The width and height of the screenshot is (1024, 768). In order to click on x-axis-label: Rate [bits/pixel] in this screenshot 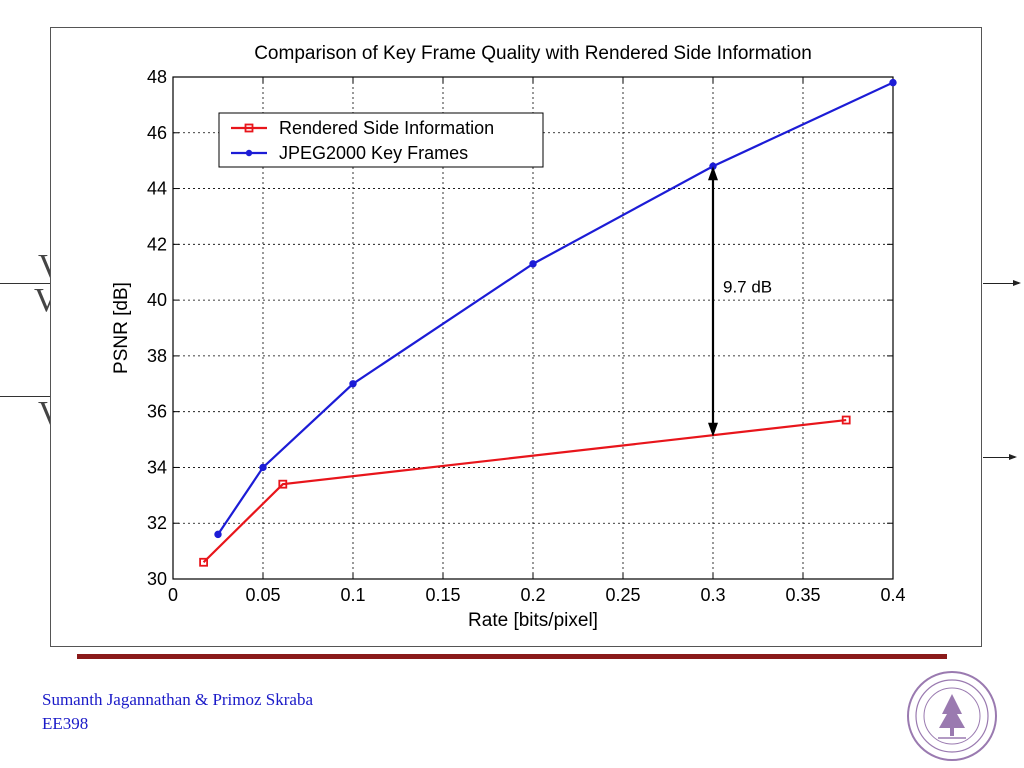, I will do `click(533, 620)`.